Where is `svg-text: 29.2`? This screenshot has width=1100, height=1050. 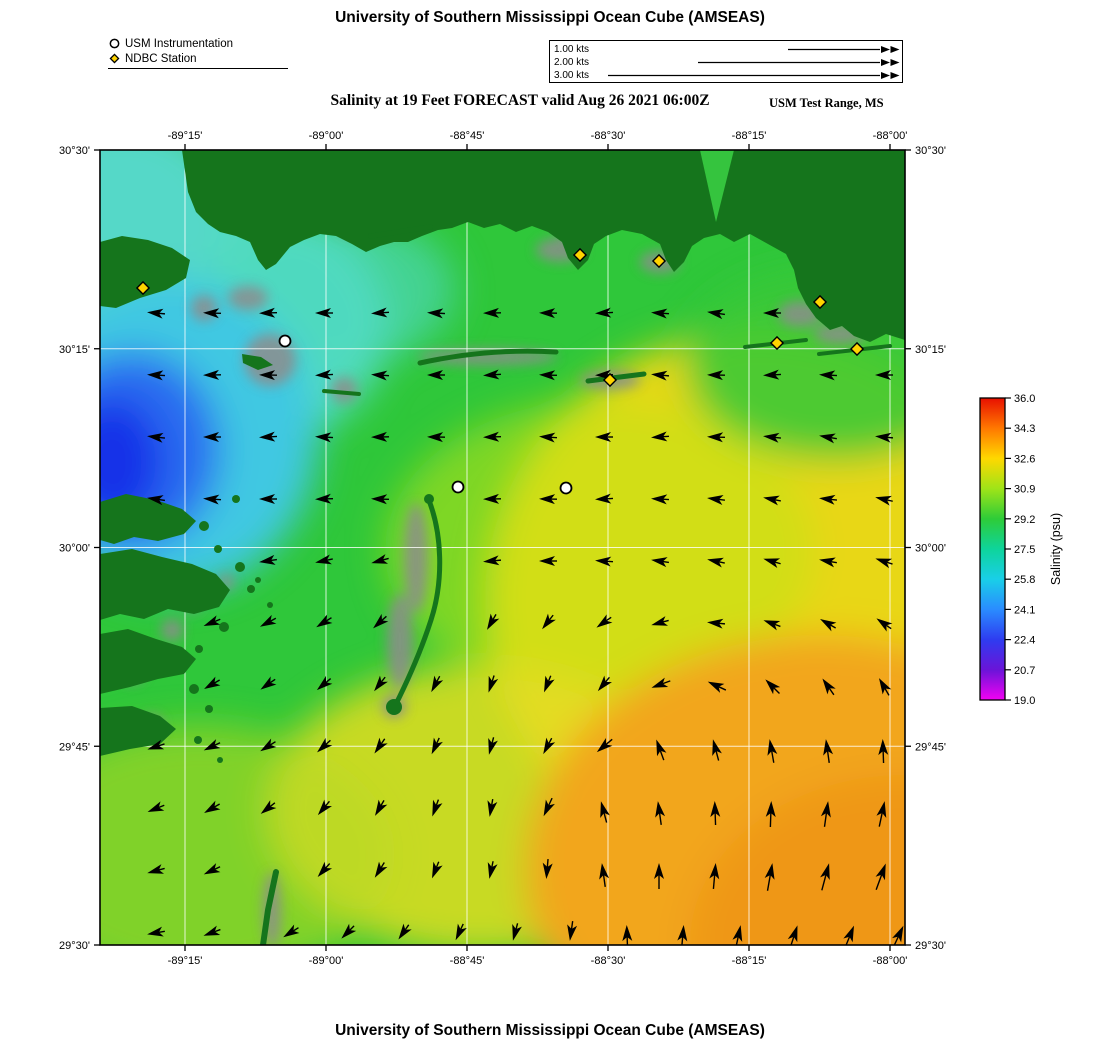
svg-text: 29.2 is located at coordinates (1024, 520).